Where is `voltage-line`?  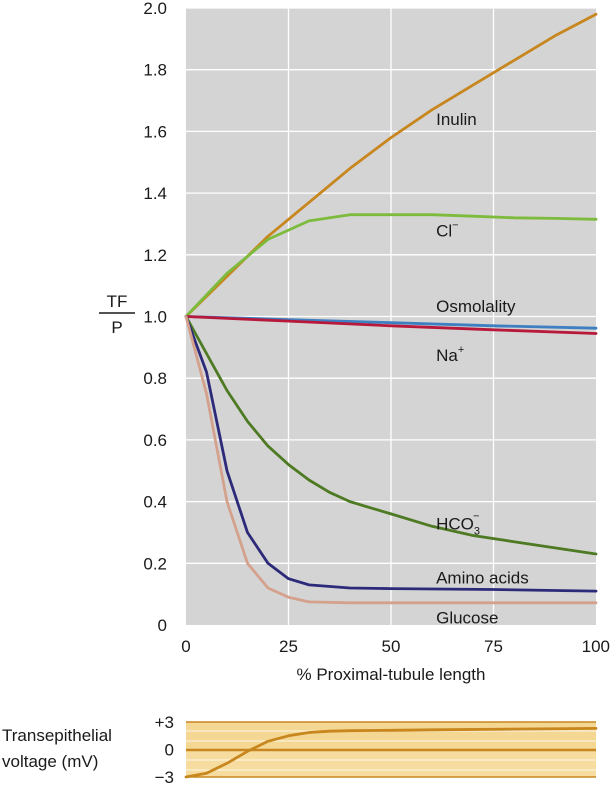 voltage-line is located at coordinates (391, 753).